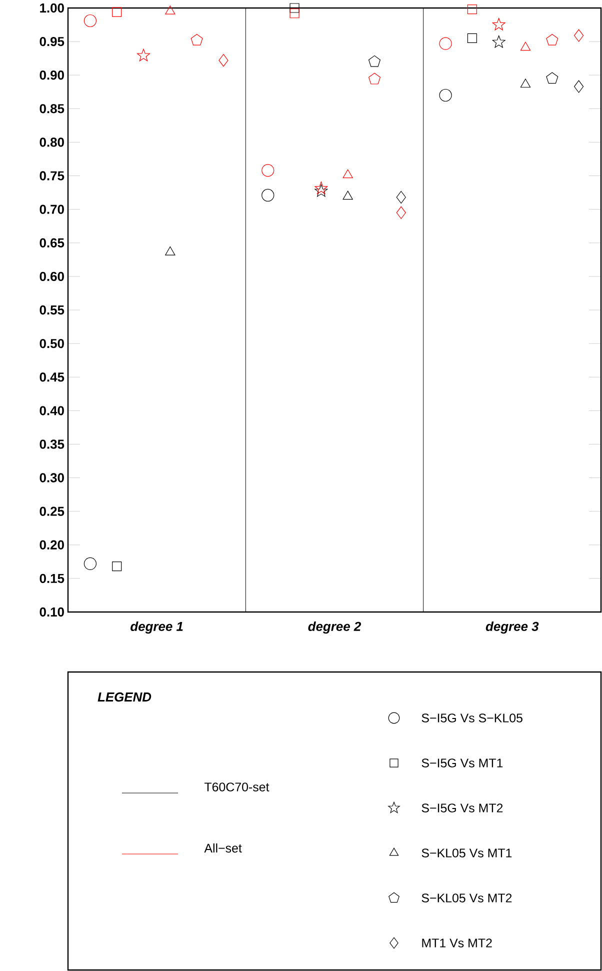 Image resolution: width=602 pixels, height=971 pixels. I want to click on y-tick-label: 0.30, so click(52, 477).